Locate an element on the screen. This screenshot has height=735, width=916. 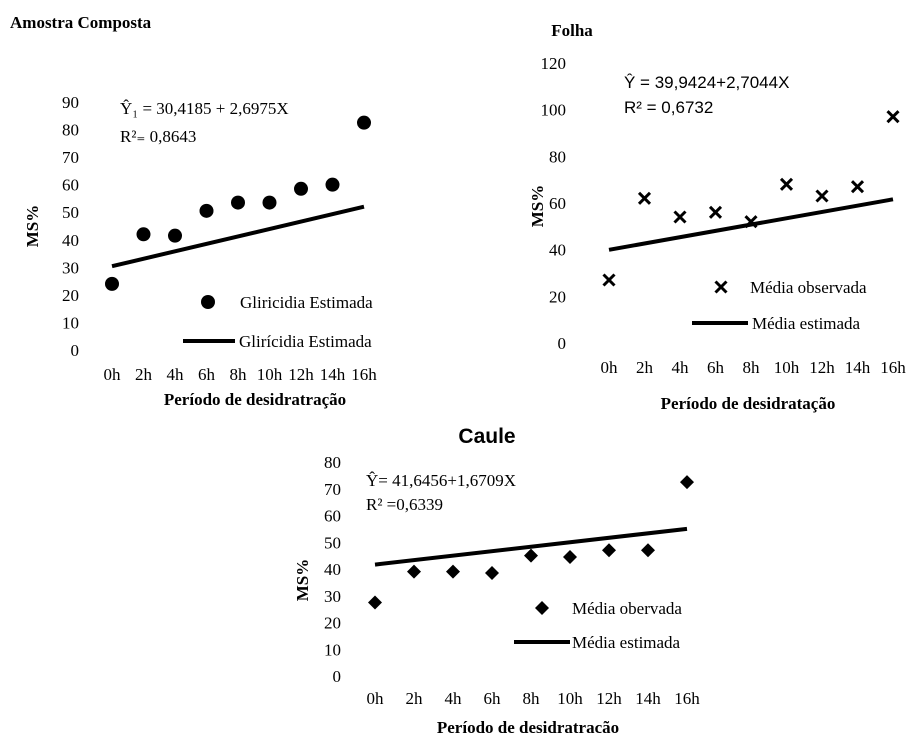
chart-title: Amostra Composta is located at coordinates (81, 22).